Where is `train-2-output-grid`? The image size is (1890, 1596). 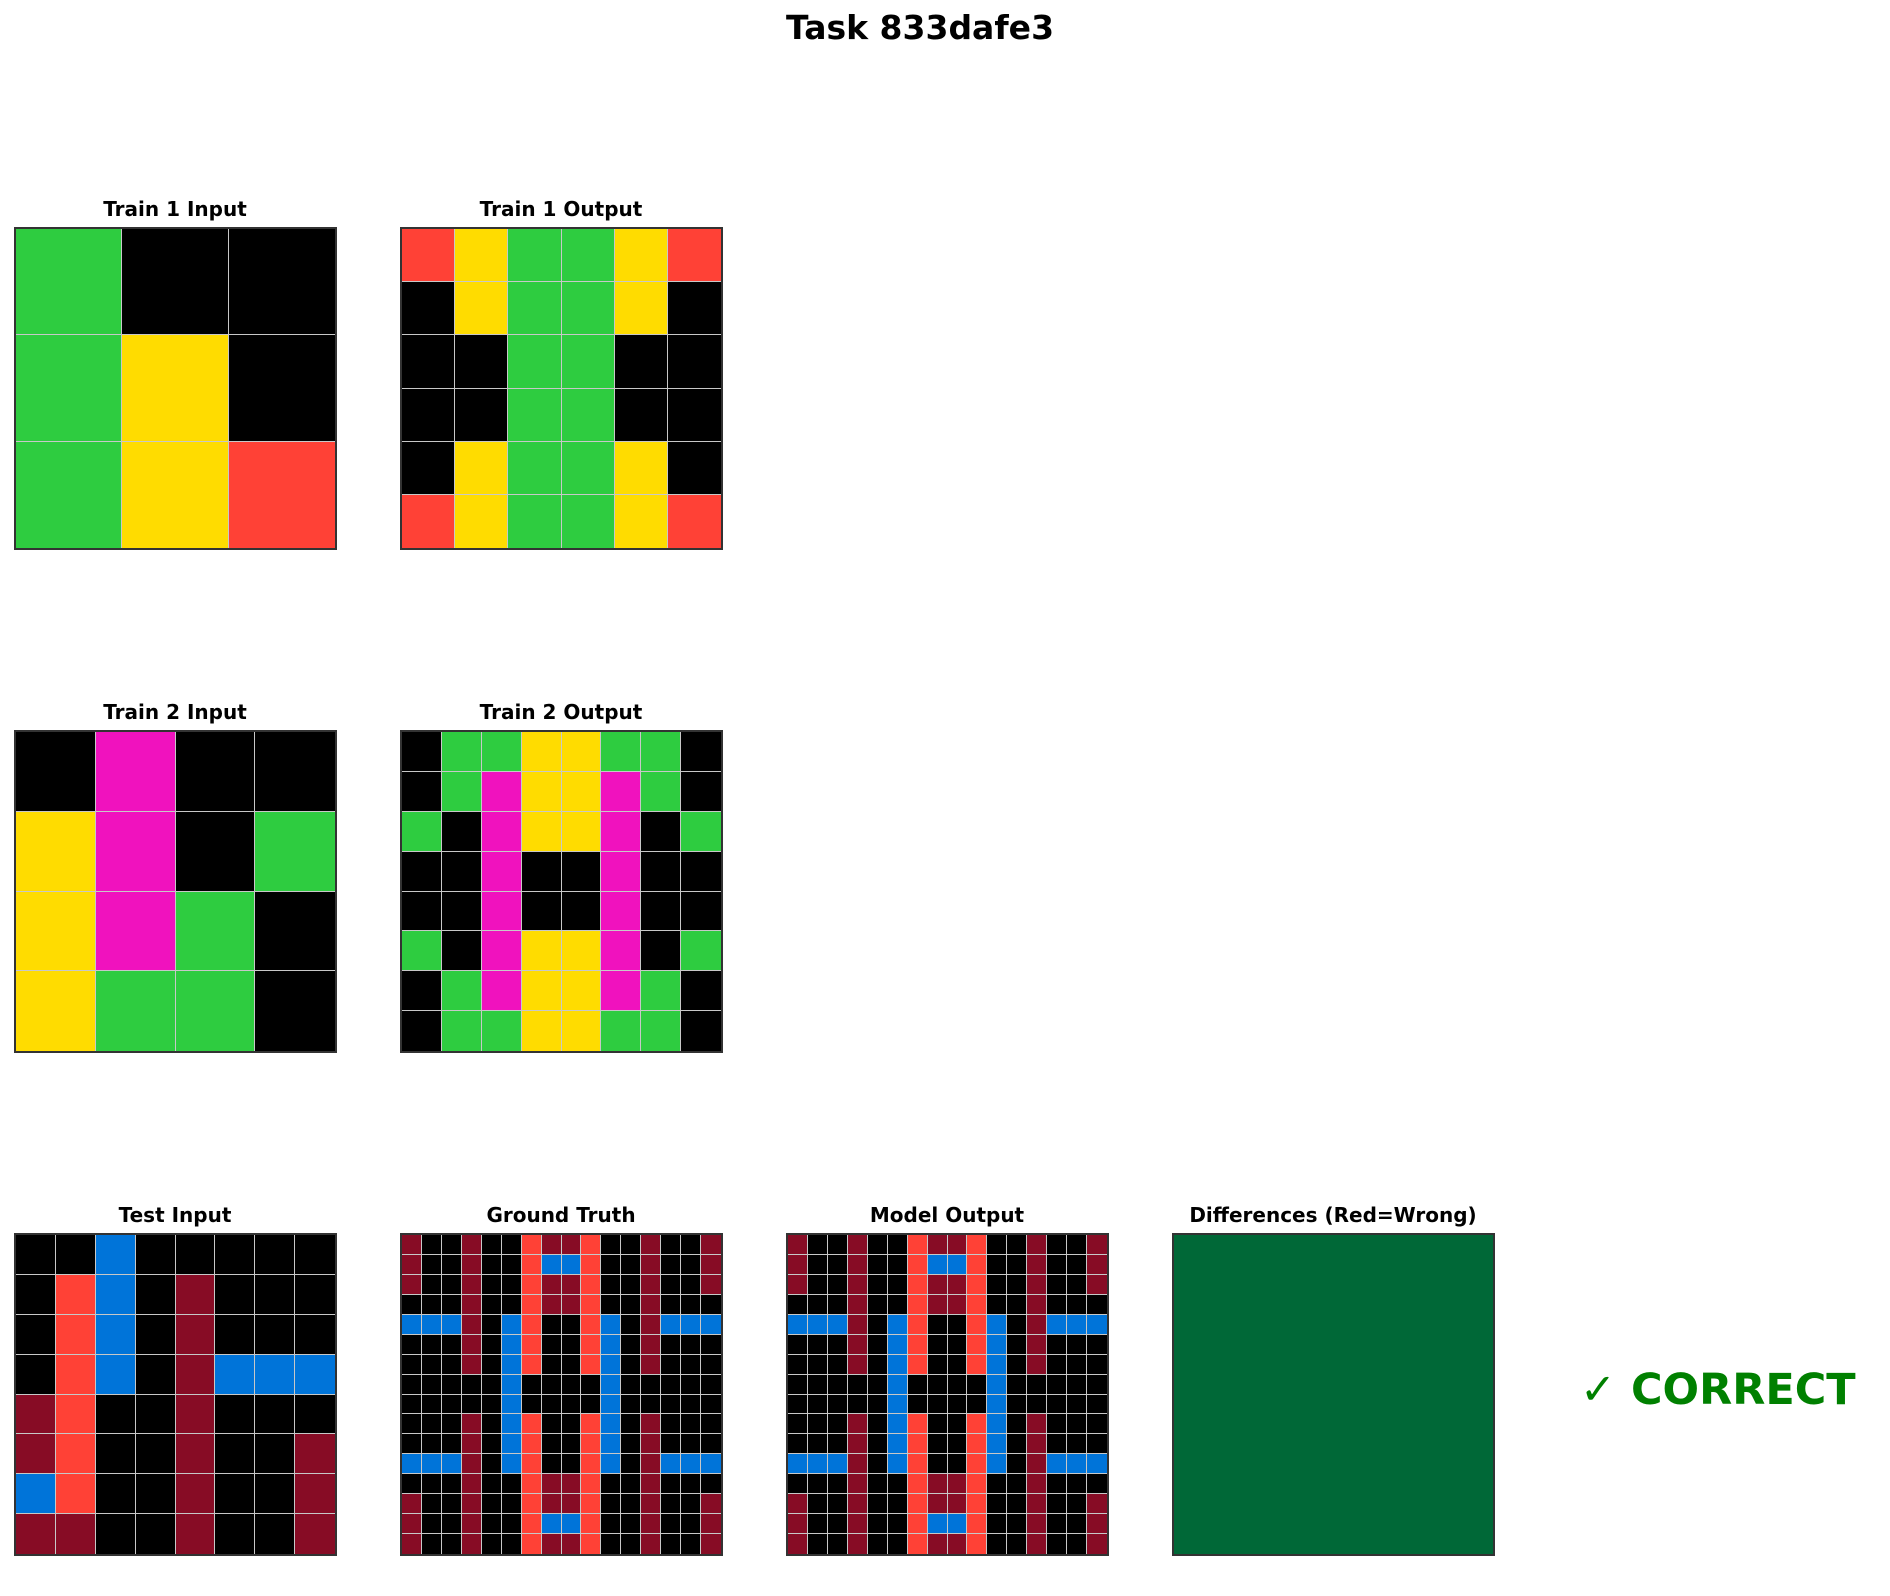
train-2-output-grid is located at coordinates (561, 891).